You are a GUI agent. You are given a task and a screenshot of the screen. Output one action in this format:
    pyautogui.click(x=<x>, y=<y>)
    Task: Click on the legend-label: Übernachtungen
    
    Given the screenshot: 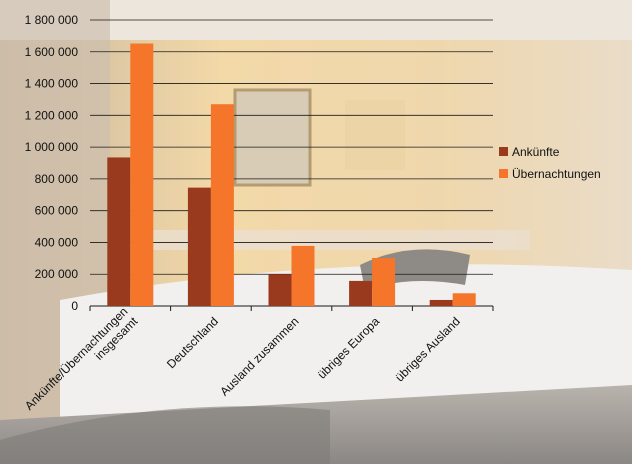 What is the action you would take?
    pyautogui.click(x=556, y=174)
    